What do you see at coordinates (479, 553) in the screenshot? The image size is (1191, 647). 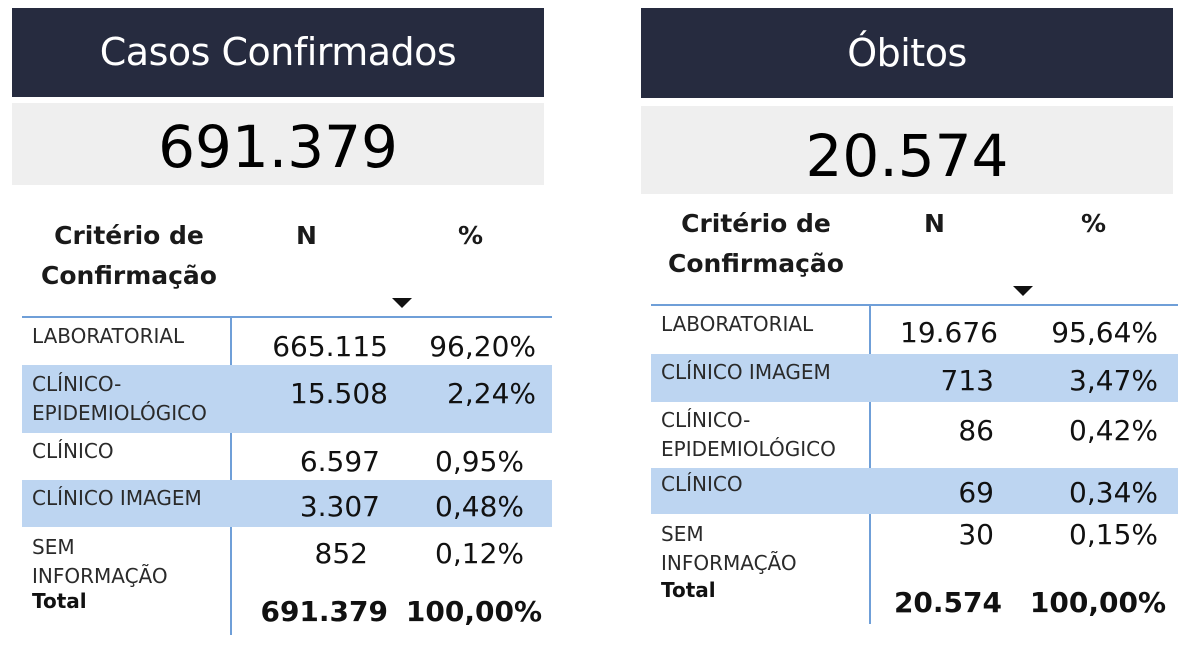 I see `row-pct: 0,12%` at bounding box center [479, 553].